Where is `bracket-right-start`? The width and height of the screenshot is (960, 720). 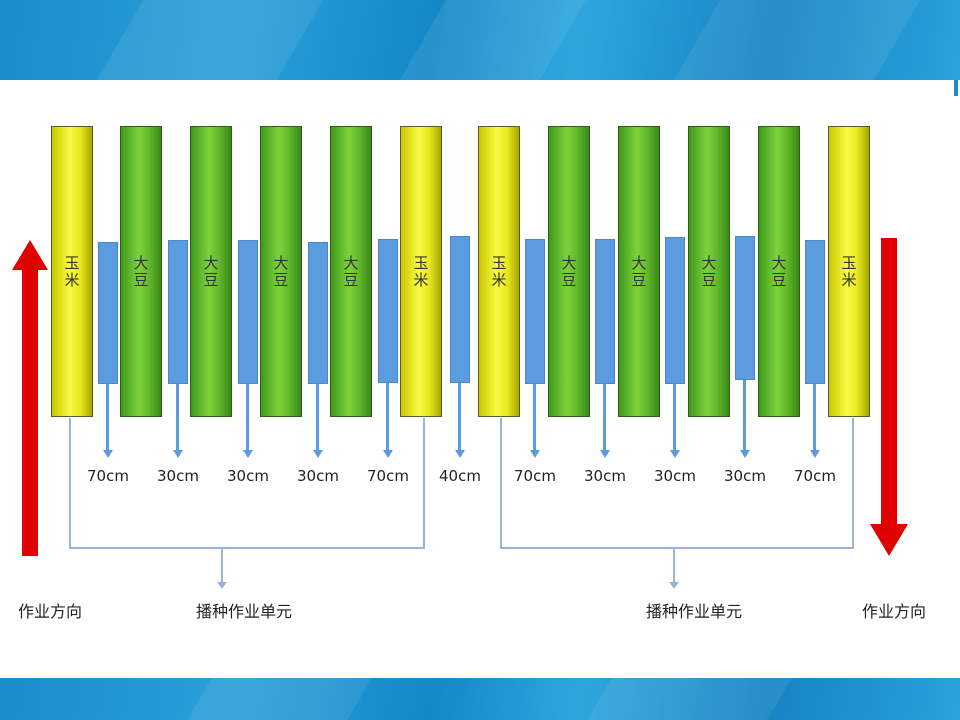
bracket-right-start is located at coordinates (501, 483).